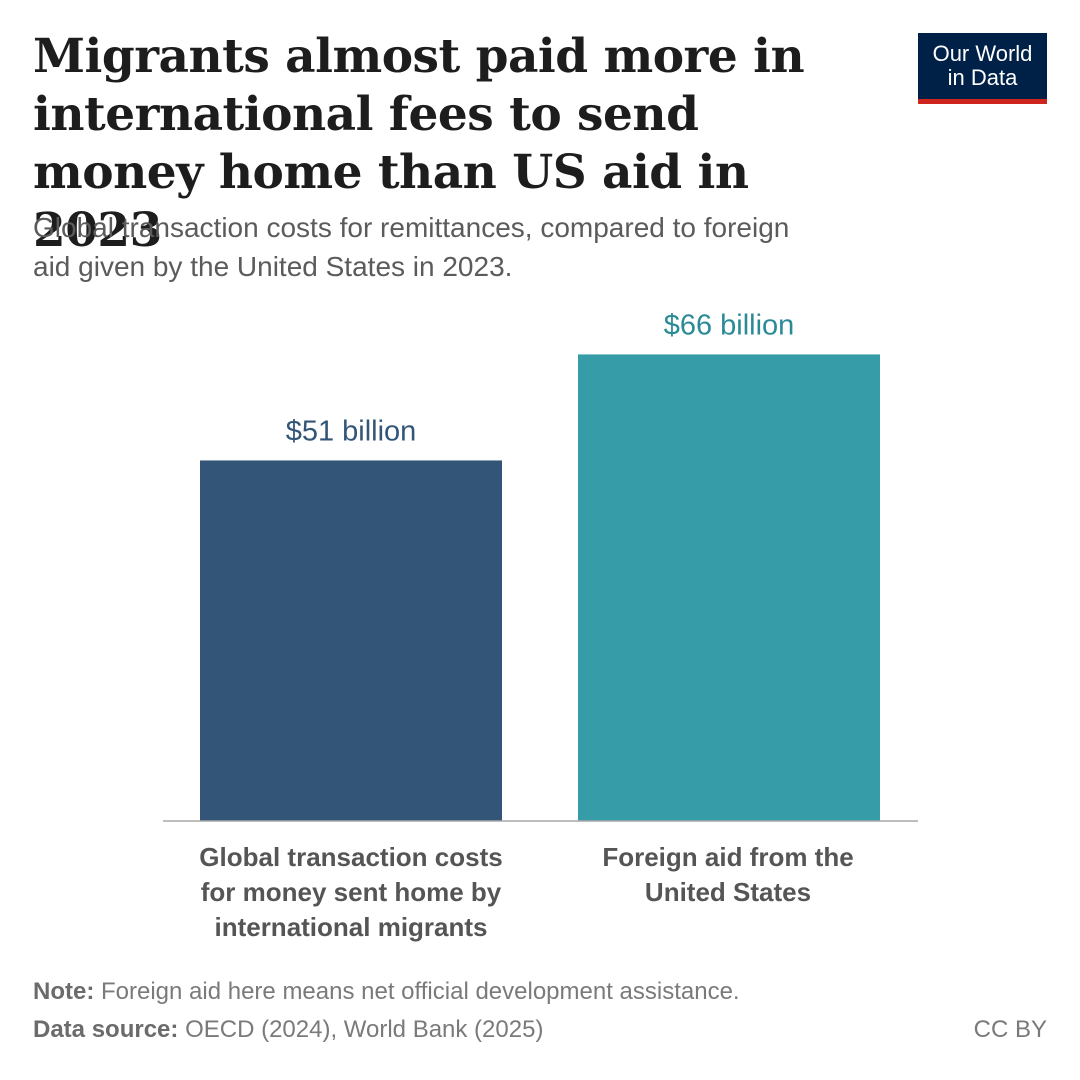 The height and width of the screenshot is (1080, 1080). What do you see at coordinates (351, 431) in the screenshot?
I see `value-label-transaction-costs: $51 billion` at bounding box center [351, 431].